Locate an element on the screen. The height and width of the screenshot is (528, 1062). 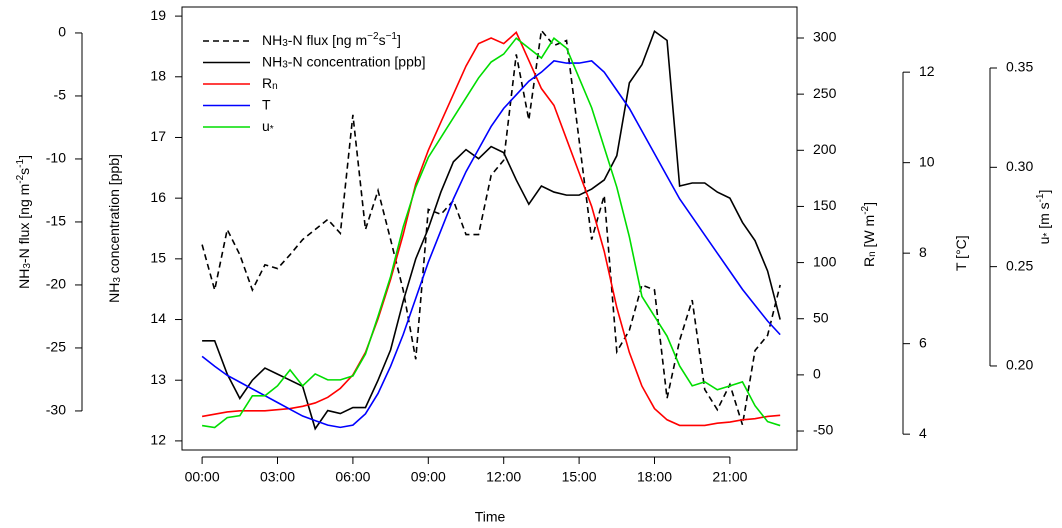
label-sup: −2 is located at coordinates (373, 36).